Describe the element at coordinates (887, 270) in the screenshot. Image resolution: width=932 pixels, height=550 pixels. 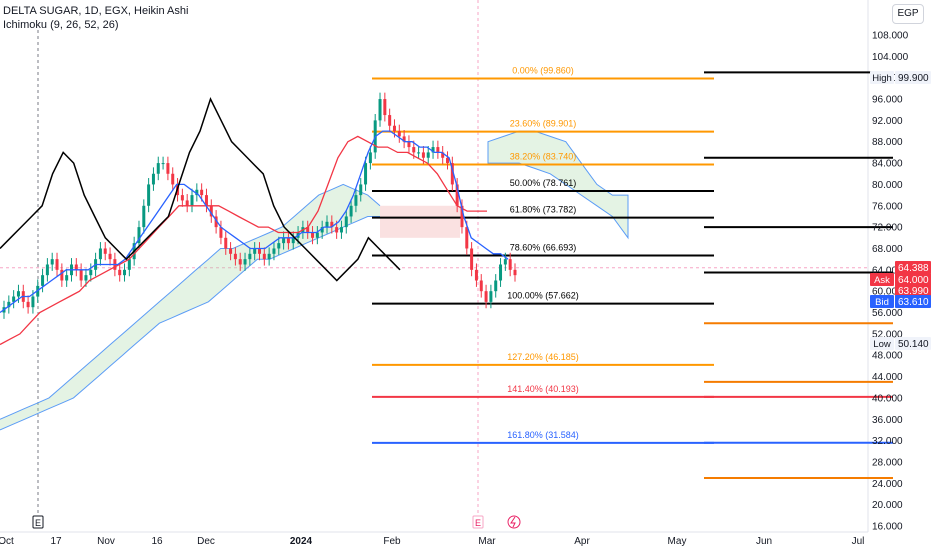
I see `y-tick-label-11: 64.000` at that location.